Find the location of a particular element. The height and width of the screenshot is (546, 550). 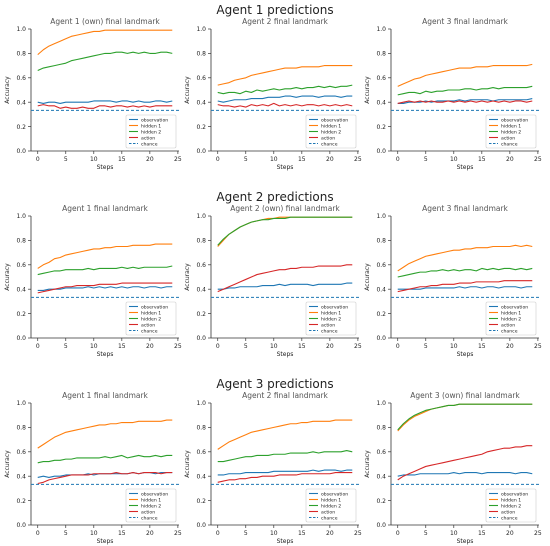

subplot-title: Agent 1 final landmark is located at coordinates (105, 208).